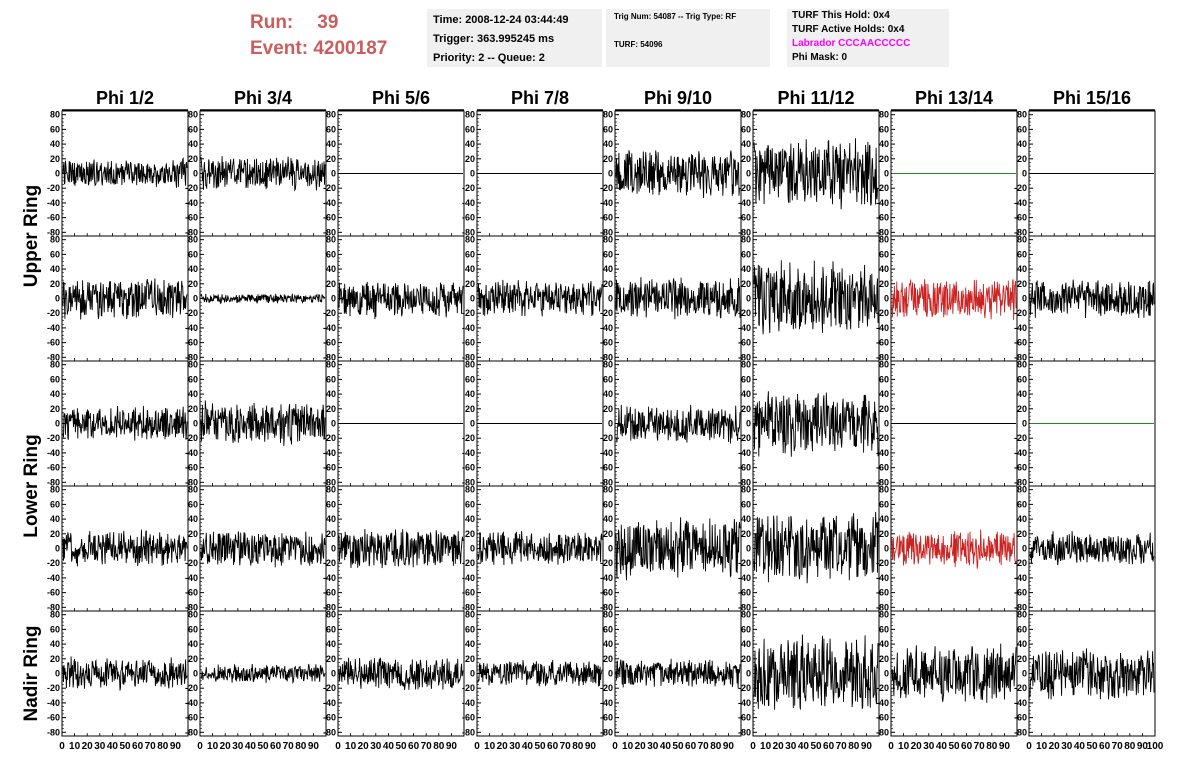 This screenshot has width=1196, height=772. I want to click on column-header: Phi 13/14, so click(954, 98).